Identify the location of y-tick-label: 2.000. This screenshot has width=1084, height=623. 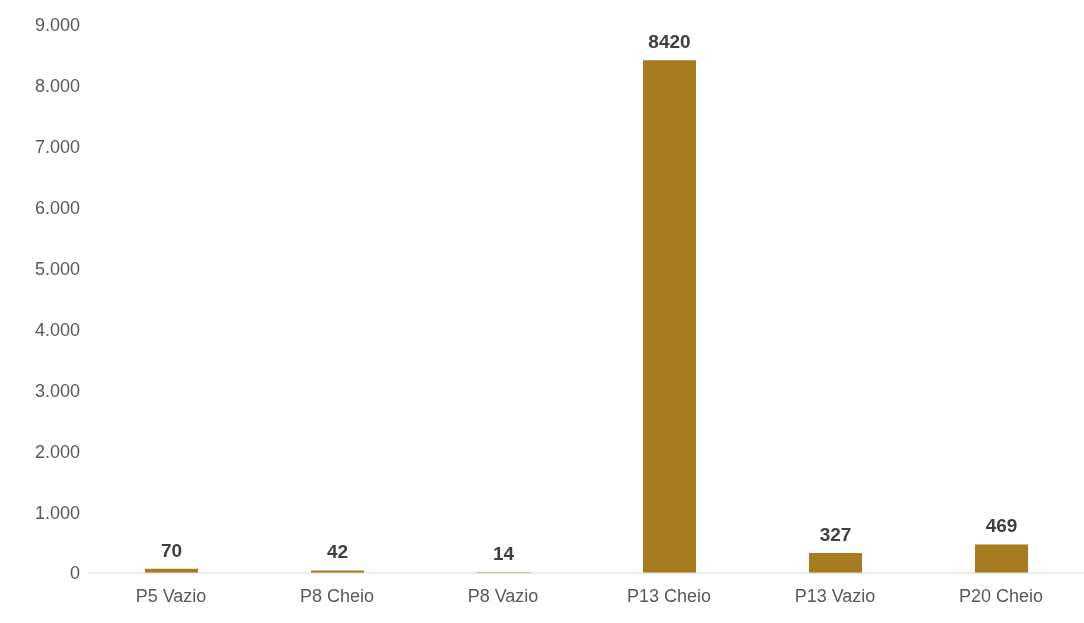
(57, 451).